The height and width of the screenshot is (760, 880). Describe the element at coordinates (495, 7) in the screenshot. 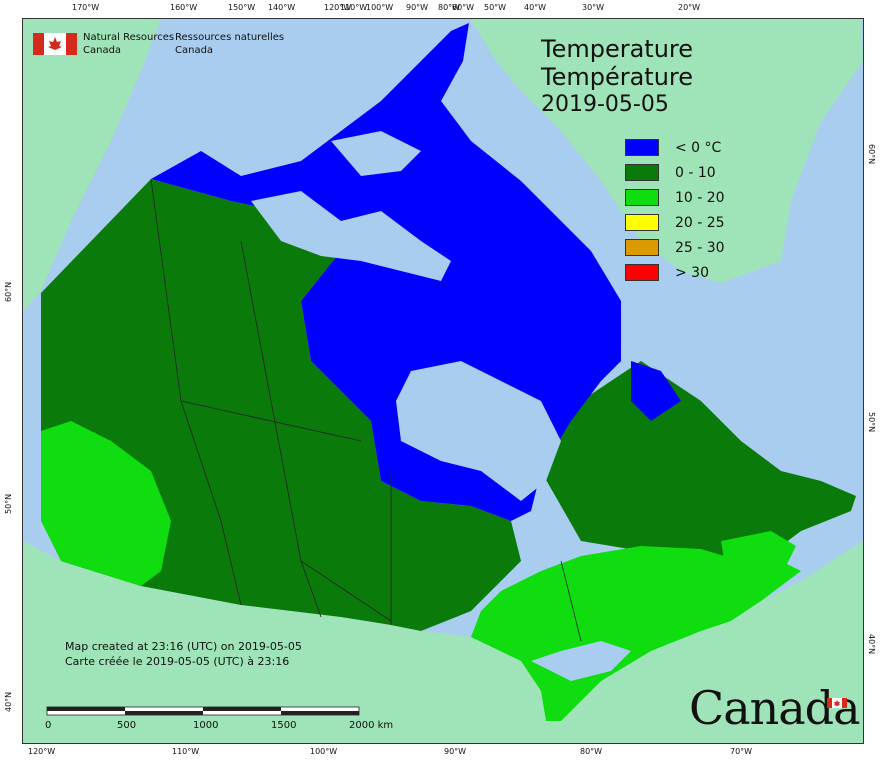

I see `top-lon-label: 50°W` at that location.